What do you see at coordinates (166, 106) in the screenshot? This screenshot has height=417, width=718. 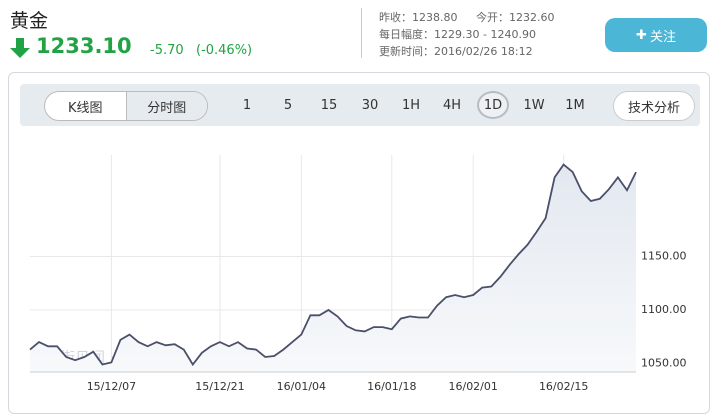 I see `view-intraday: 分时图` at bounding box center [166, 106].